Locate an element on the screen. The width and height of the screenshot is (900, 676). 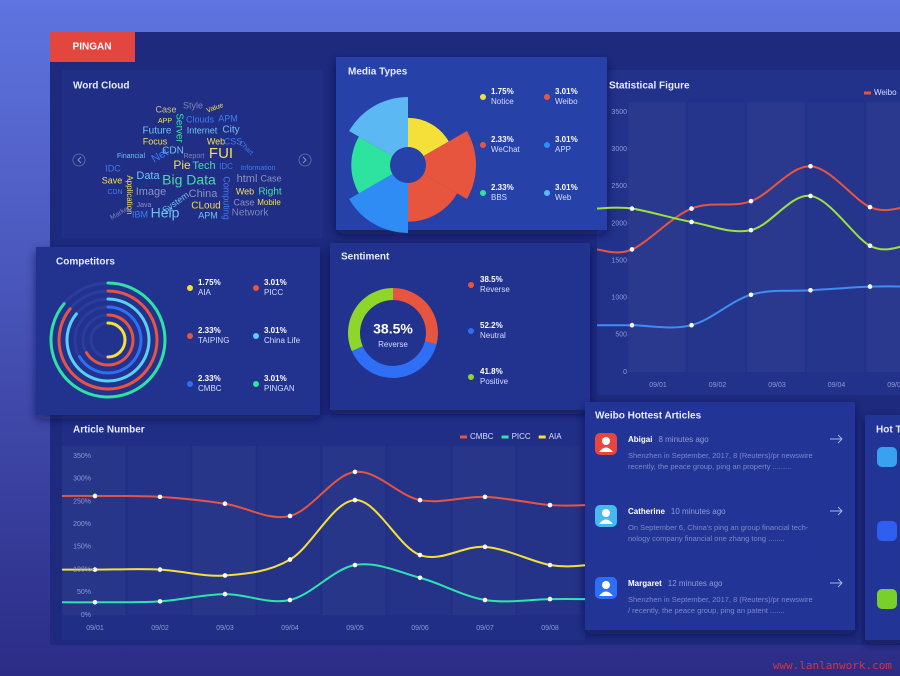
logo-box is located at coordinates (92, 47).